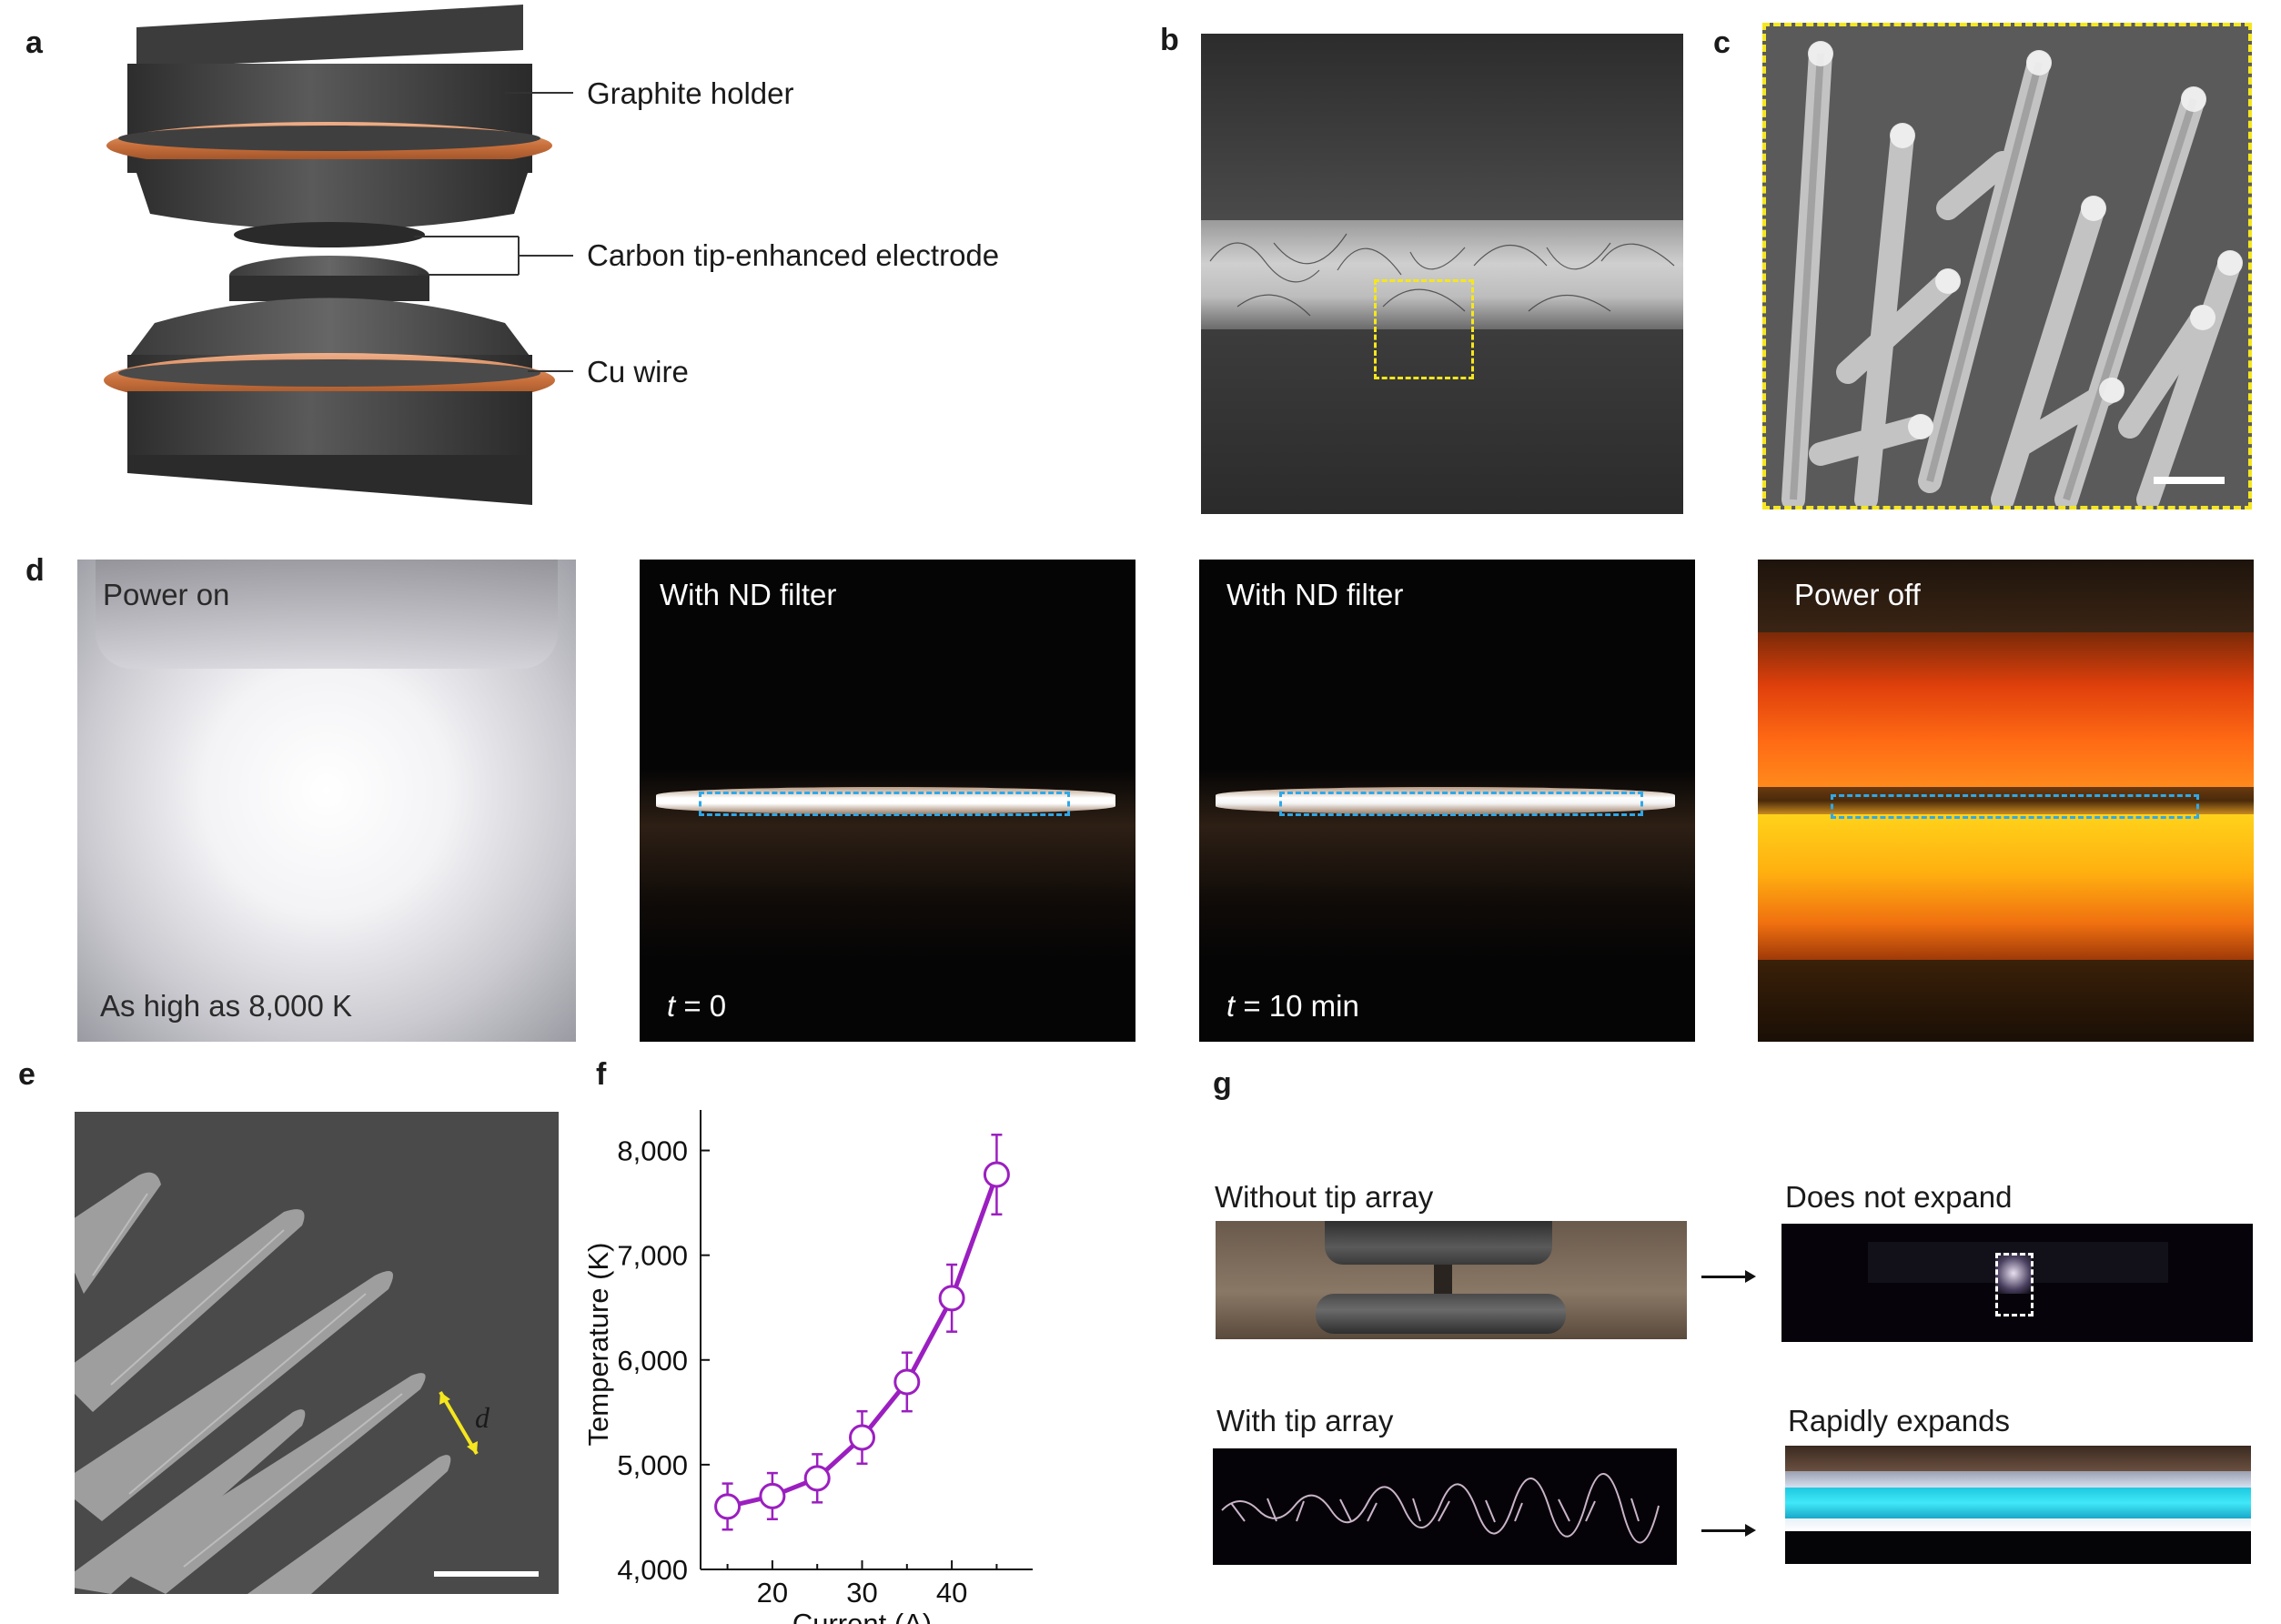 The image size is (2281, 1624). I want to click on frame-title: Power on, so click(166, 594).